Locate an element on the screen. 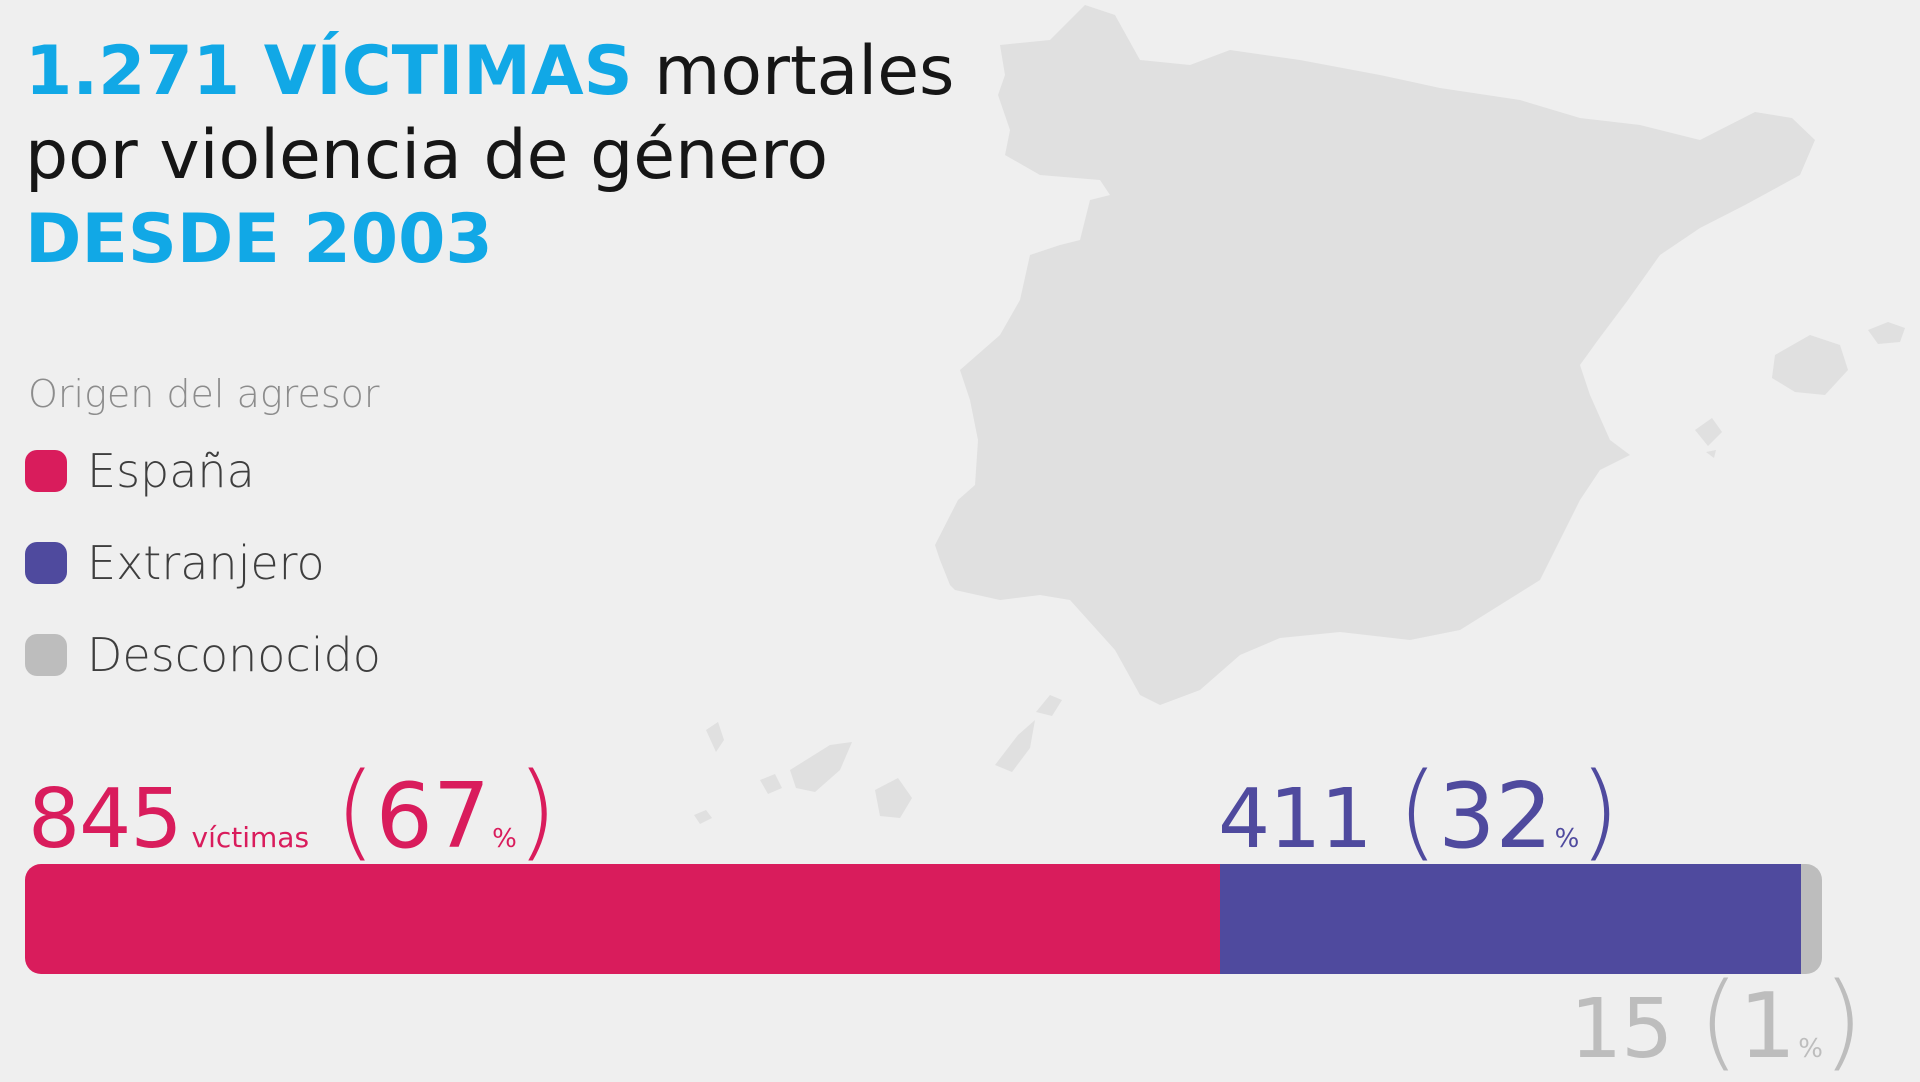 This screenshot has width=1920, height=1082. bar-segment-extranjero is located at coordinates (1510, 919).